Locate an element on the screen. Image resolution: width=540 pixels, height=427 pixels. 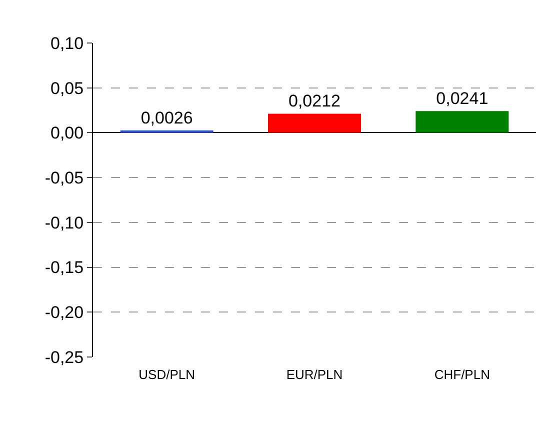
x-tick-label: USD/PLN is located at coordinates (167, 374).